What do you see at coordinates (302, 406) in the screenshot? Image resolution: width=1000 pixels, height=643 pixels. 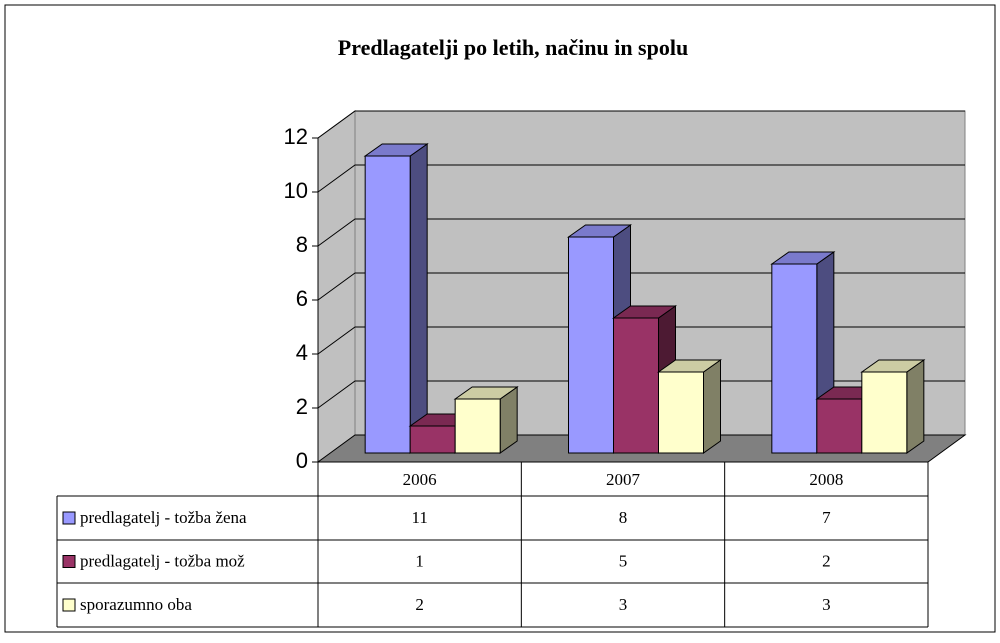 I see `y-tick-label: 2` at bounding box center [302, 406].